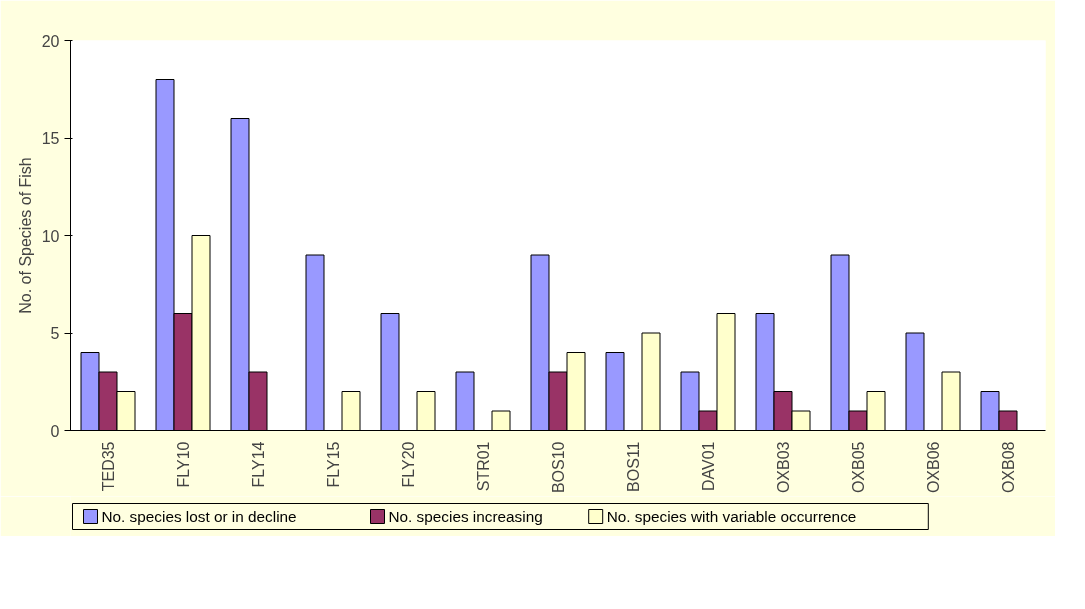 The image size is (1085, 609). Describe the element at coordinates (55, 431) in the screenshot. I see `y-tick-label: 0` at that location.